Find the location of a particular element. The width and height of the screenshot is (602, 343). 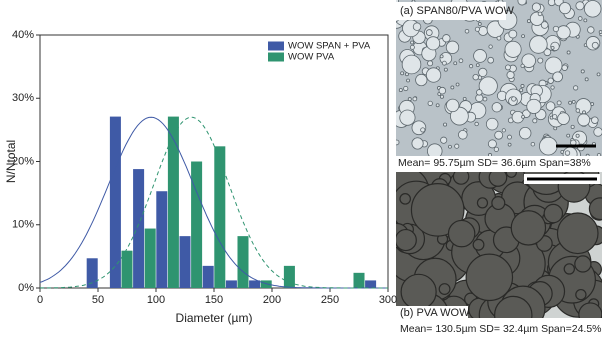

label-box is located at coordinates (432, 313).